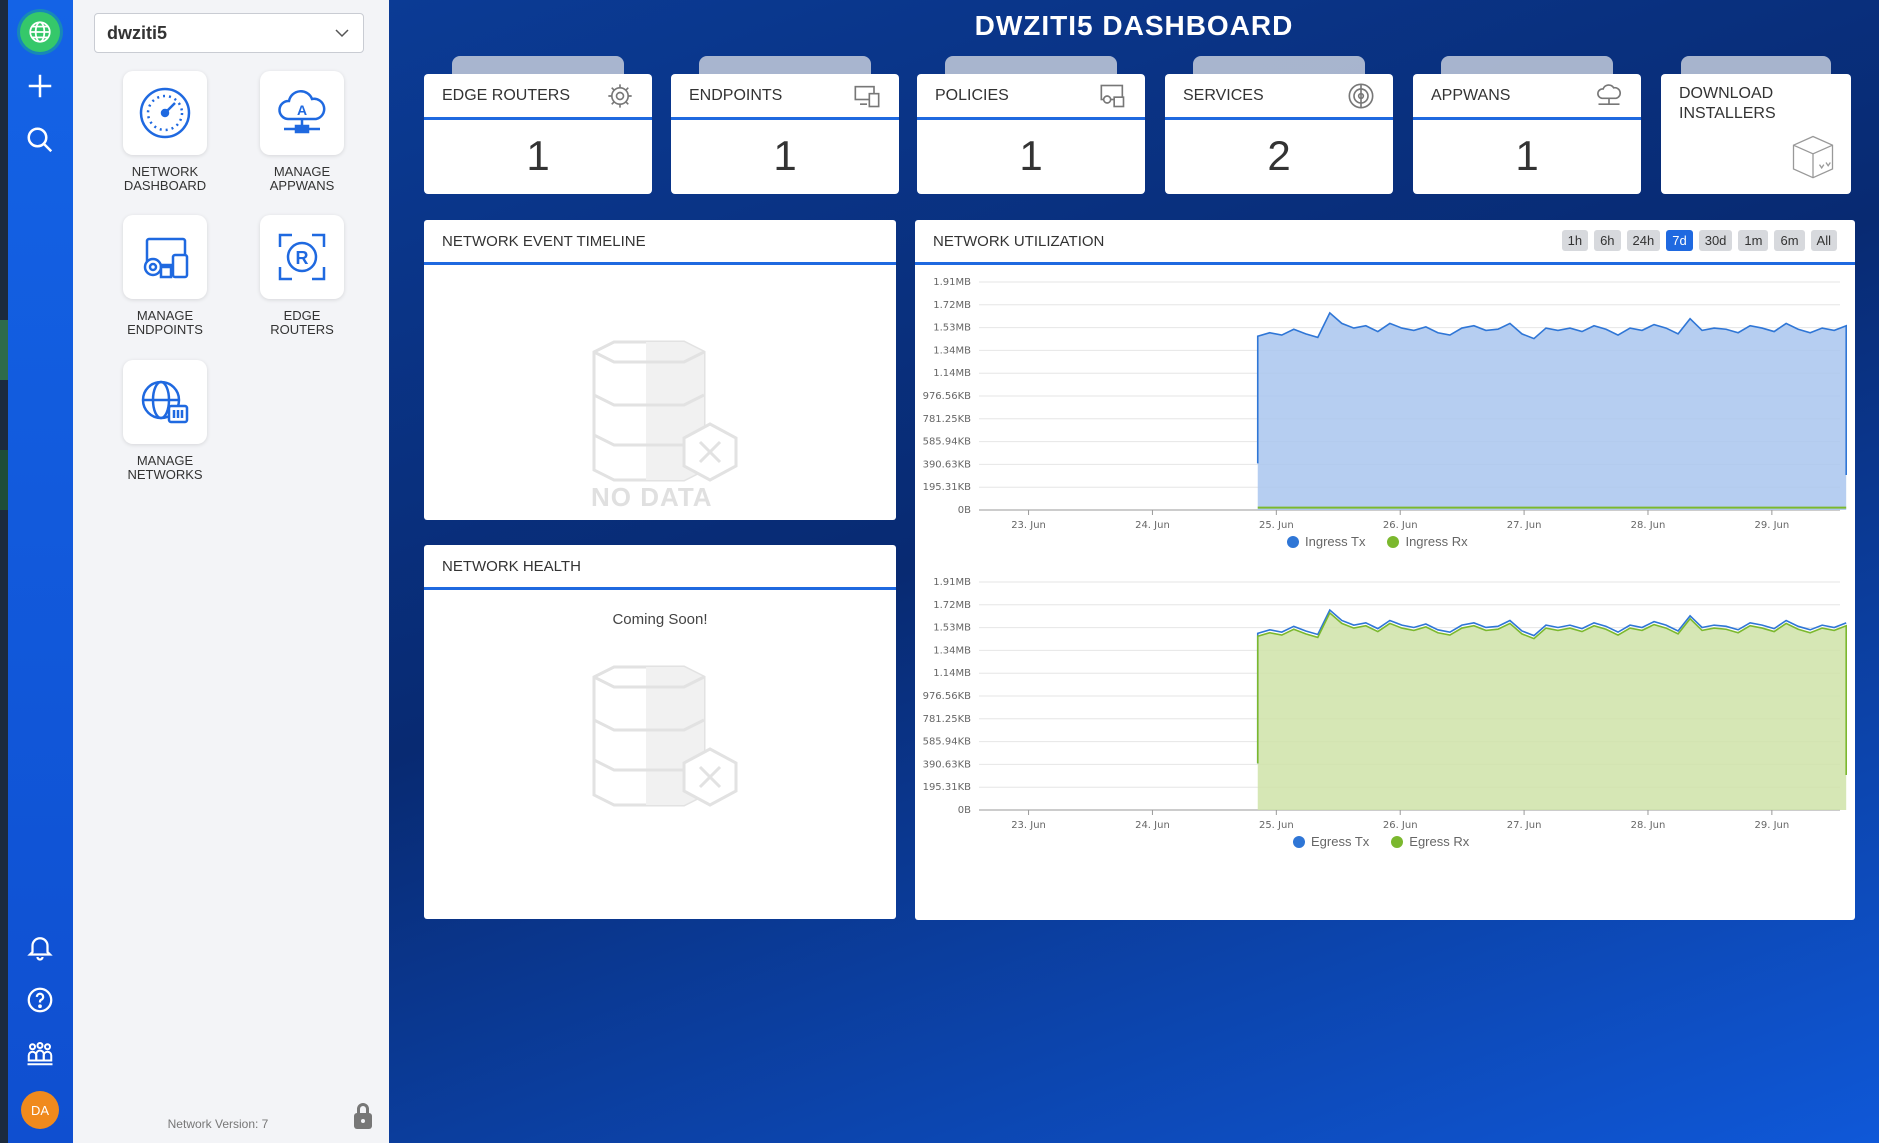  Describe the element at coordinates (40, 1053) in the screenshot. I see `team-icon` at that location.